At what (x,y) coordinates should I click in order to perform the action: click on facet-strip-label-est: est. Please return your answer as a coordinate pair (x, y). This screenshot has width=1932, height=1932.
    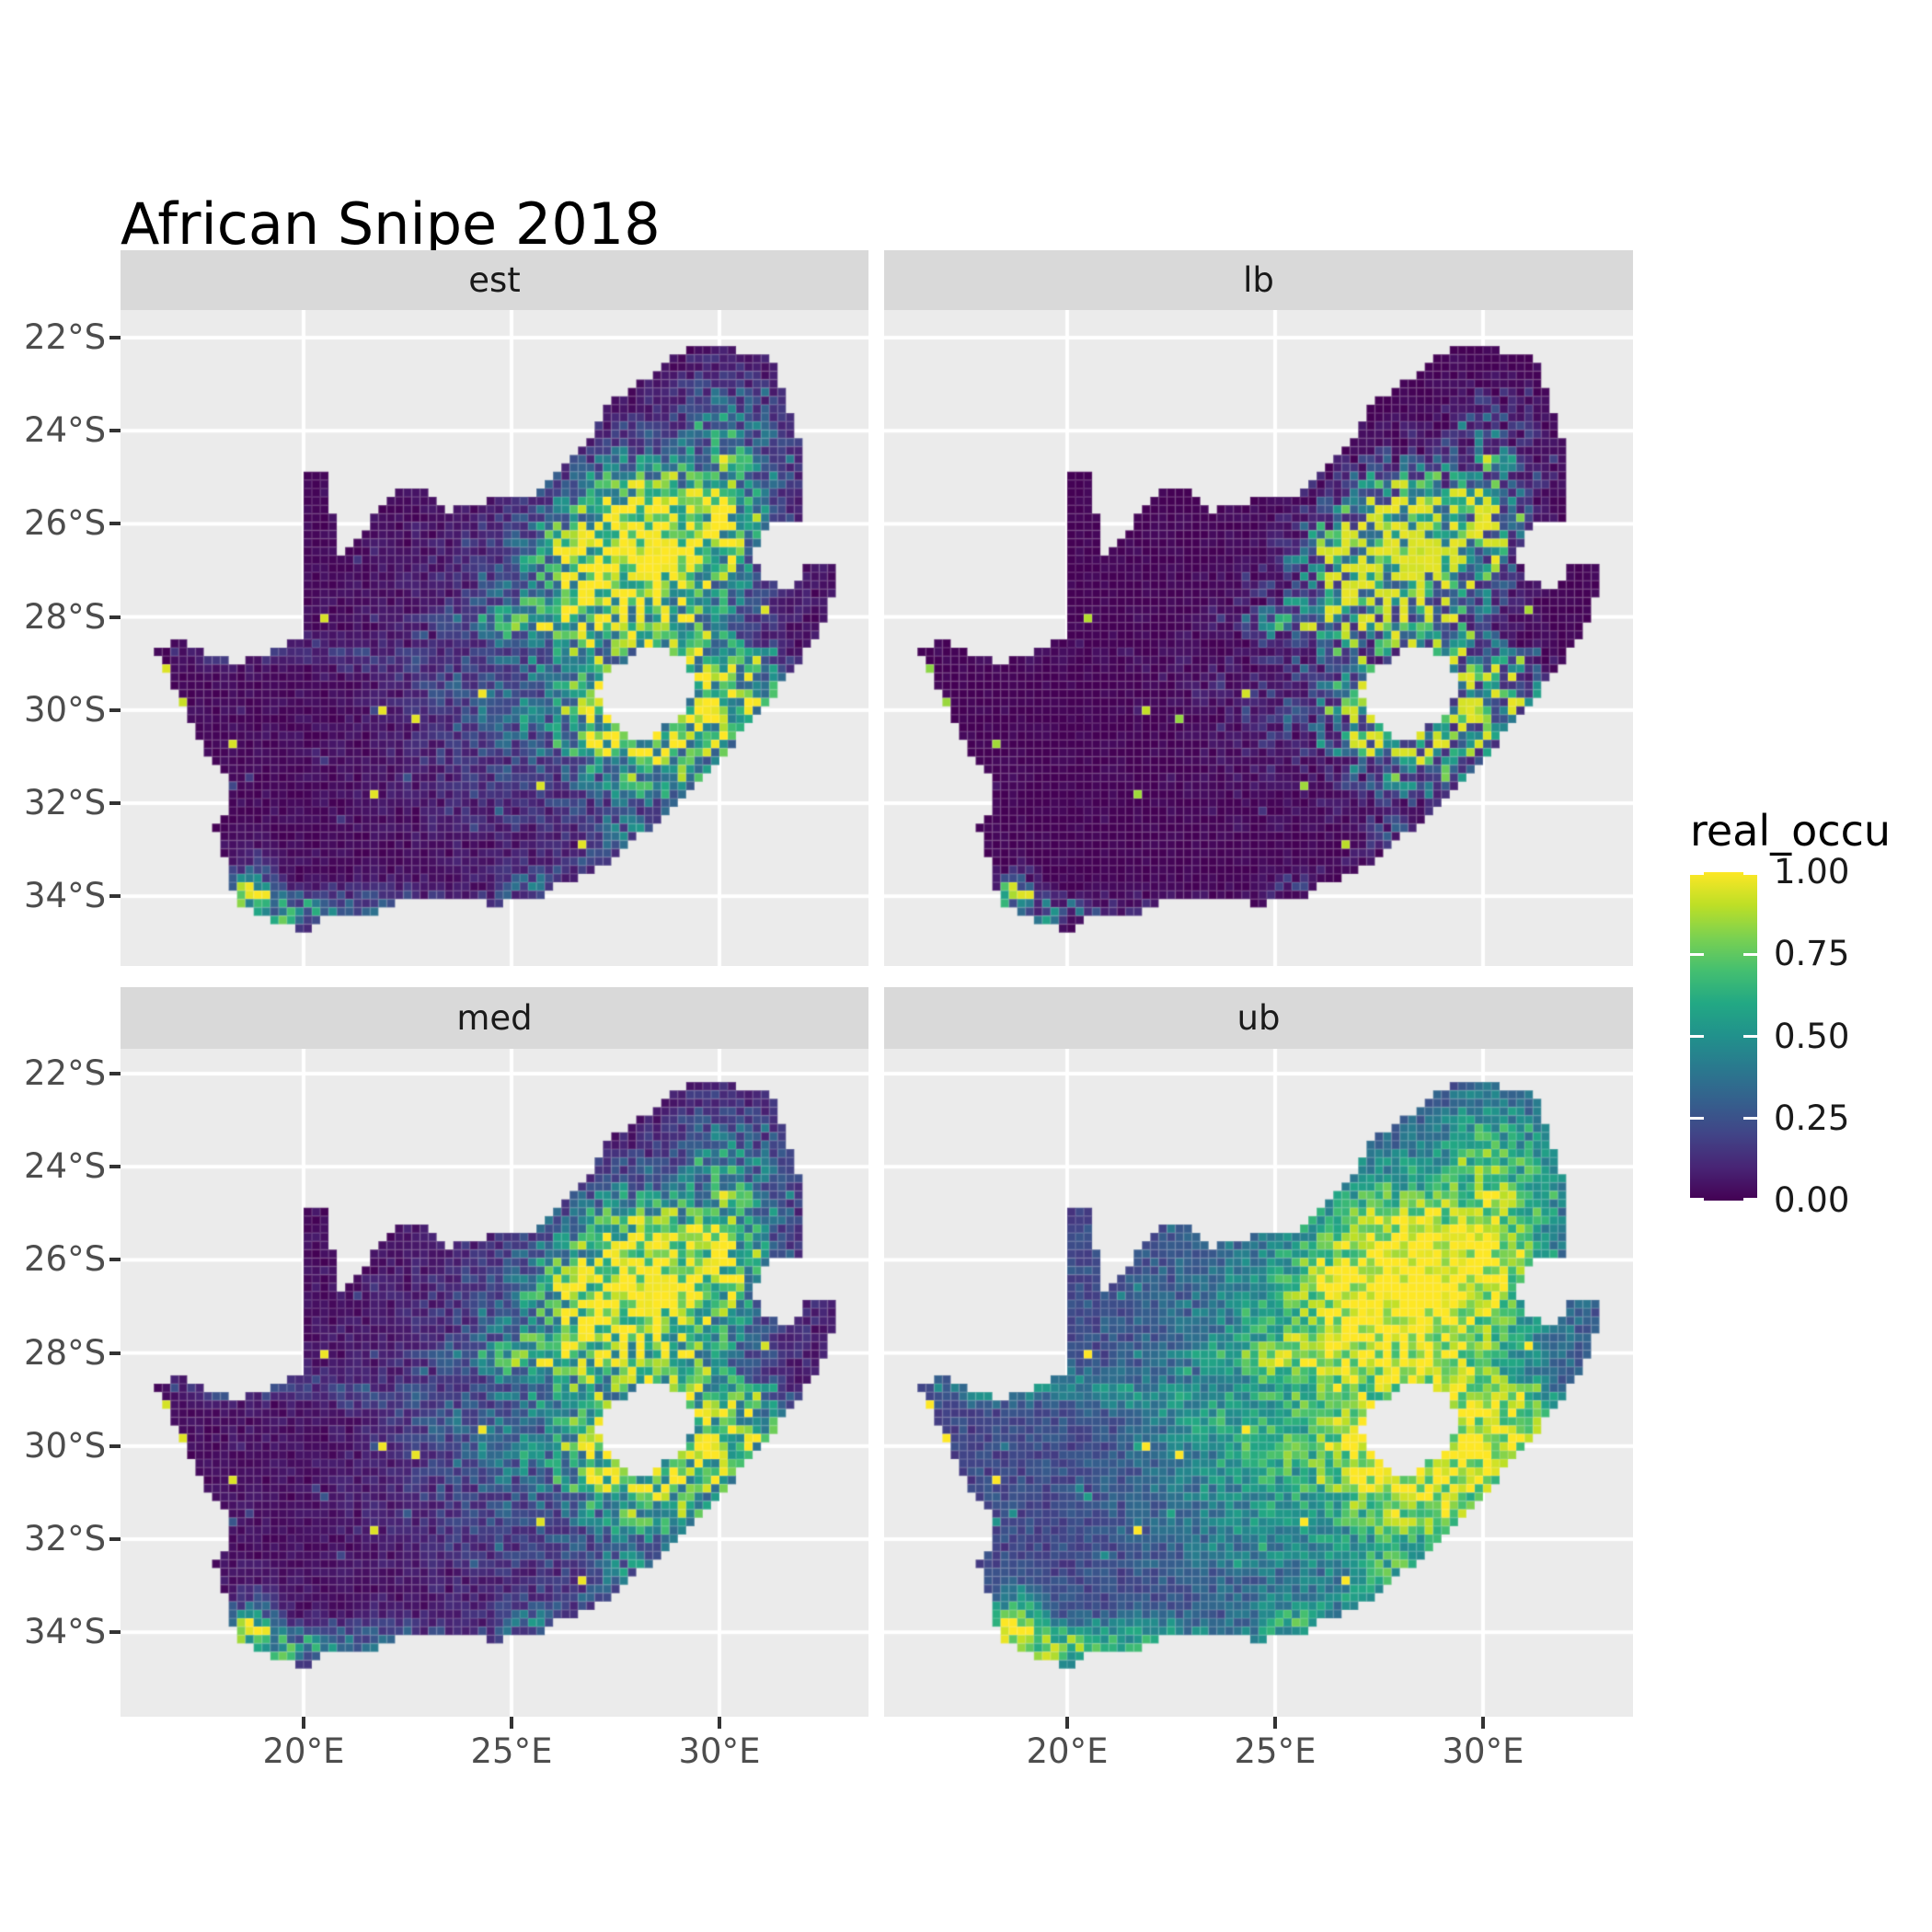
    Looking at the image, I should click on (494, 280).